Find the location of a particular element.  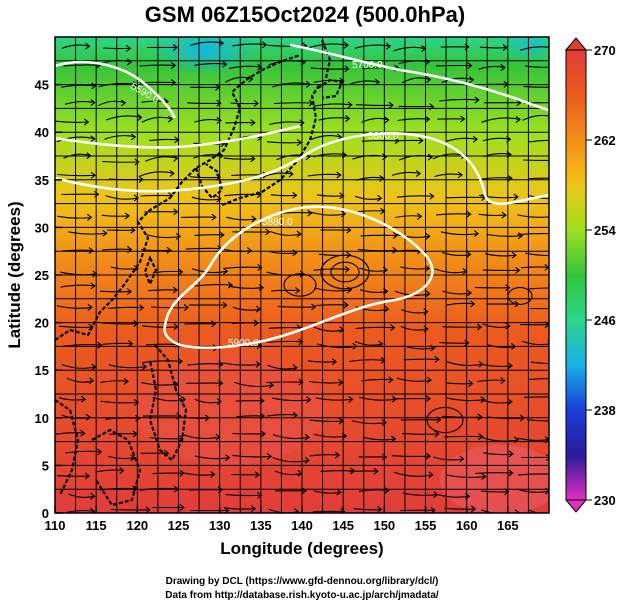

y-tick-label: 0 is located at coordinates (45, 513).